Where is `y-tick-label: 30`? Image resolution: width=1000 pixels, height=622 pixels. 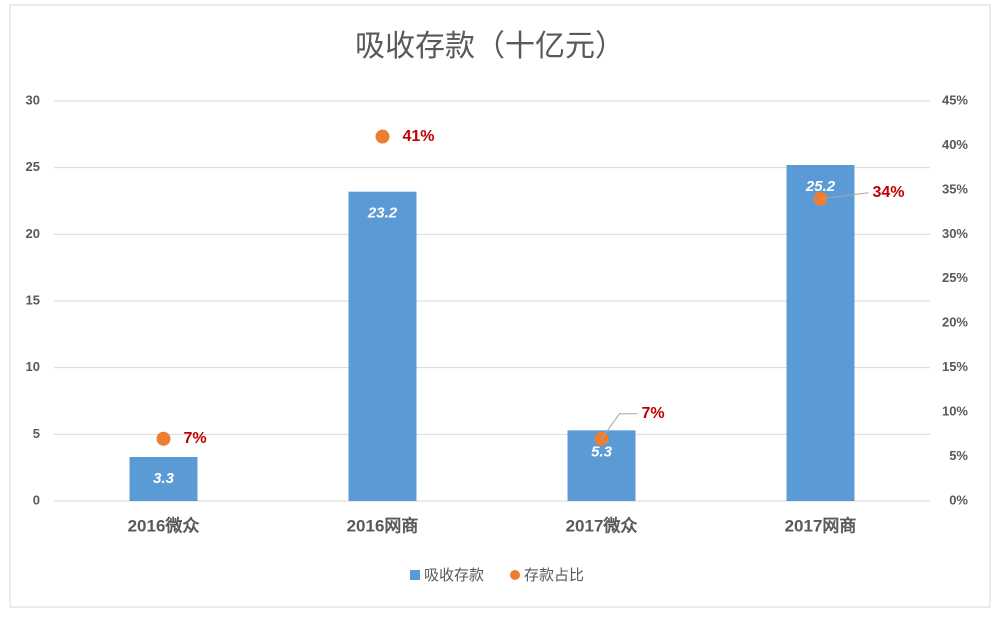 y-tick-label: 30 is located at coordinates (33, 99).